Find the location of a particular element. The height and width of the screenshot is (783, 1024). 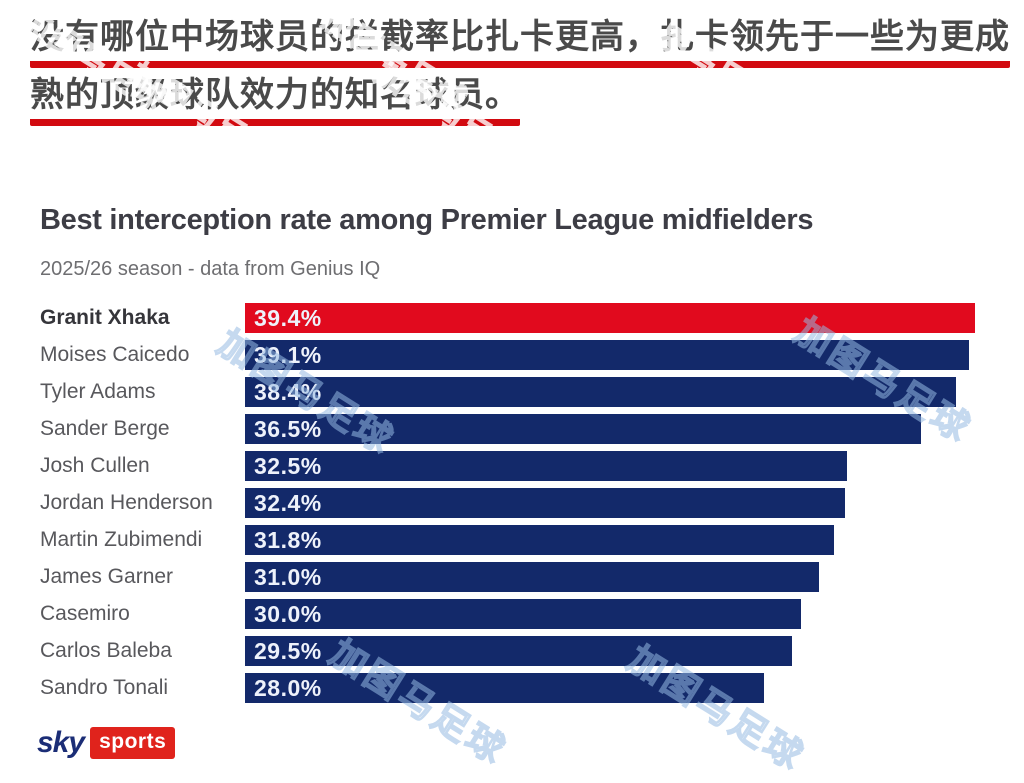

bar-track: 32.4% is located at coordinates (610, 503).